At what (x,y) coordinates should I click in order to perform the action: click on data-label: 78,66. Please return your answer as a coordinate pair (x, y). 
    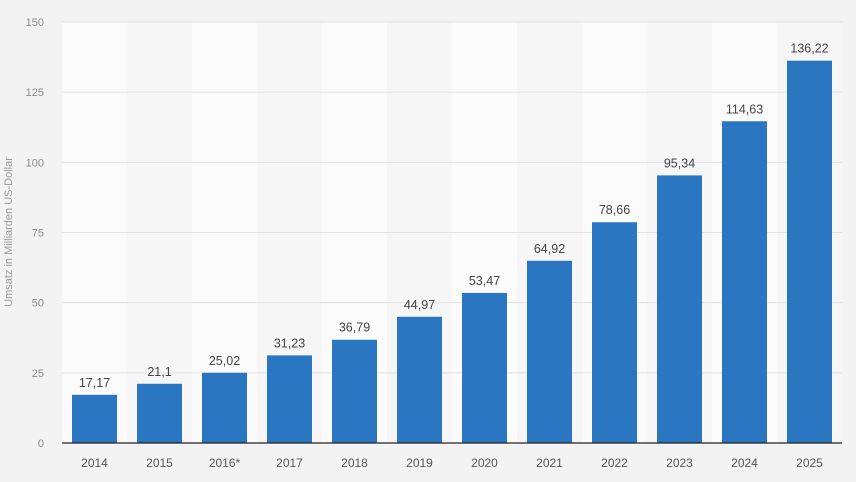
    Looking at the image, I should click on (614, 210).